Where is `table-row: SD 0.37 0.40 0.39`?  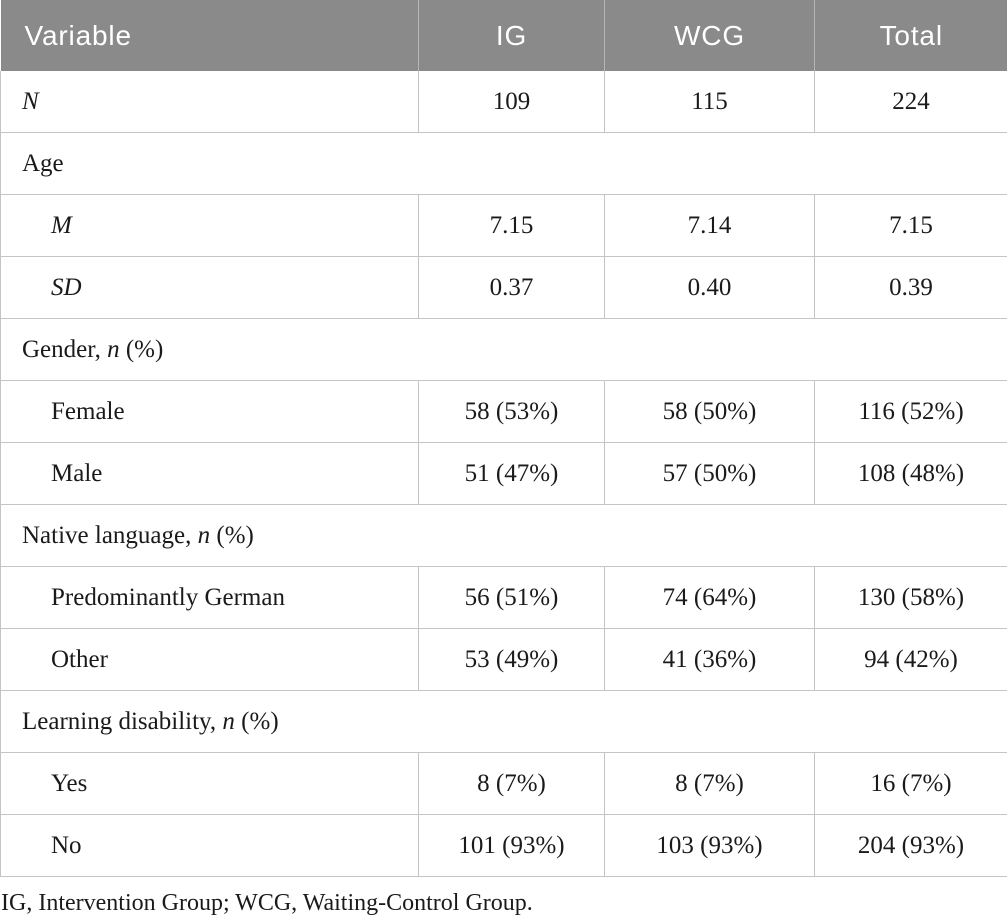 table-row: SD 0.37 0.40 0.39 is located at coordinates (503, 287).